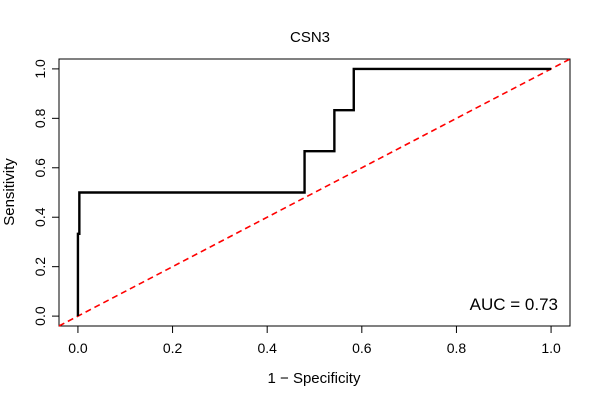  What do you see at coordinates (514, 304) in the screenshot?
I see `auc-annotation: AUC = 0.73` at bounding box center [514, 304].